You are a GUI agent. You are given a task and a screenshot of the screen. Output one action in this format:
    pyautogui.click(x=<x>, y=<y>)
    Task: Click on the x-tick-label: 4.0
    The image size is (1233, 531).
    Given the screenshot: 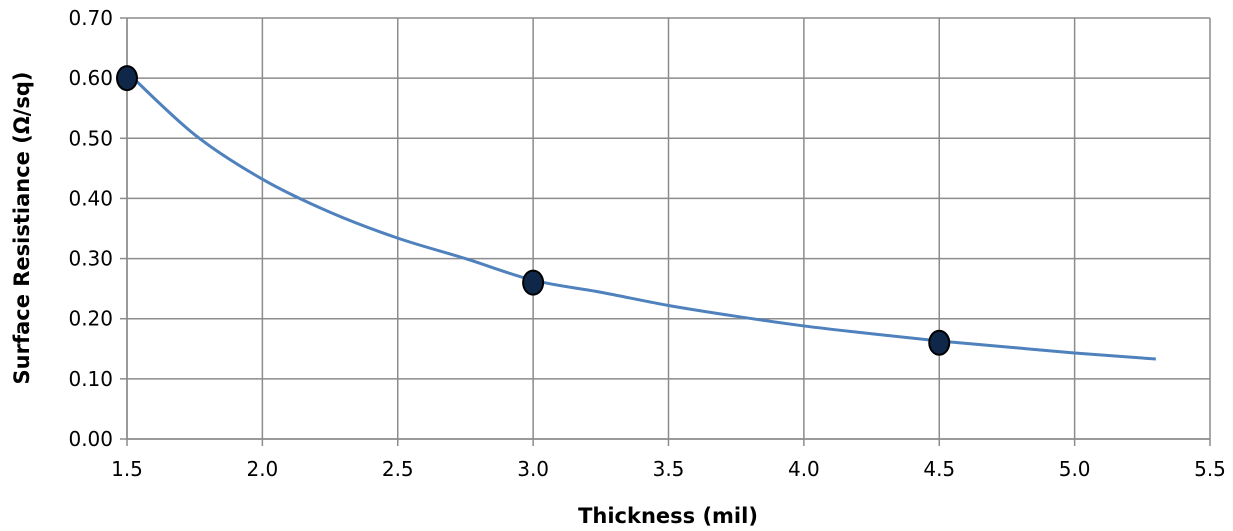 What is the action you would take?
    pyautogui.click(x=804, y=469)
    